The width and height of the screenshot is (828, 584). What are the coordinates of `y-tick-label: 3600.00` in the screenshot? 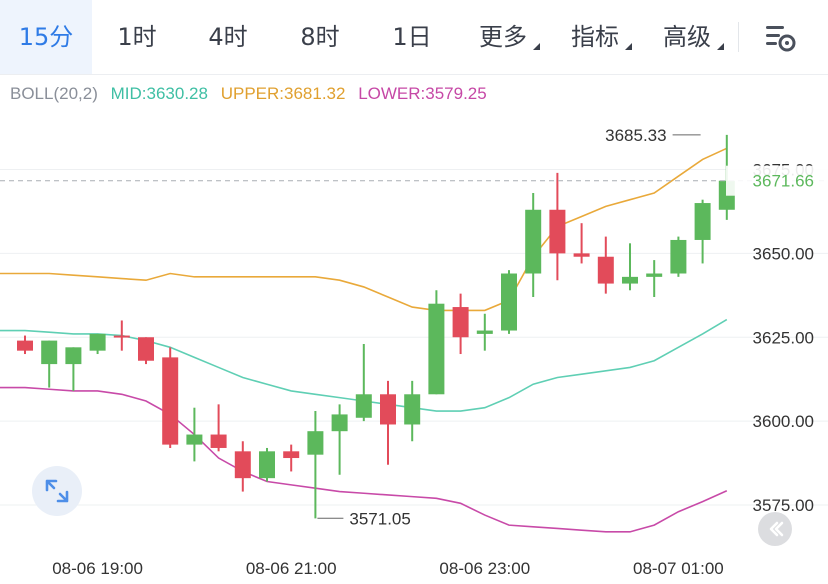 It's located at (783, 421).